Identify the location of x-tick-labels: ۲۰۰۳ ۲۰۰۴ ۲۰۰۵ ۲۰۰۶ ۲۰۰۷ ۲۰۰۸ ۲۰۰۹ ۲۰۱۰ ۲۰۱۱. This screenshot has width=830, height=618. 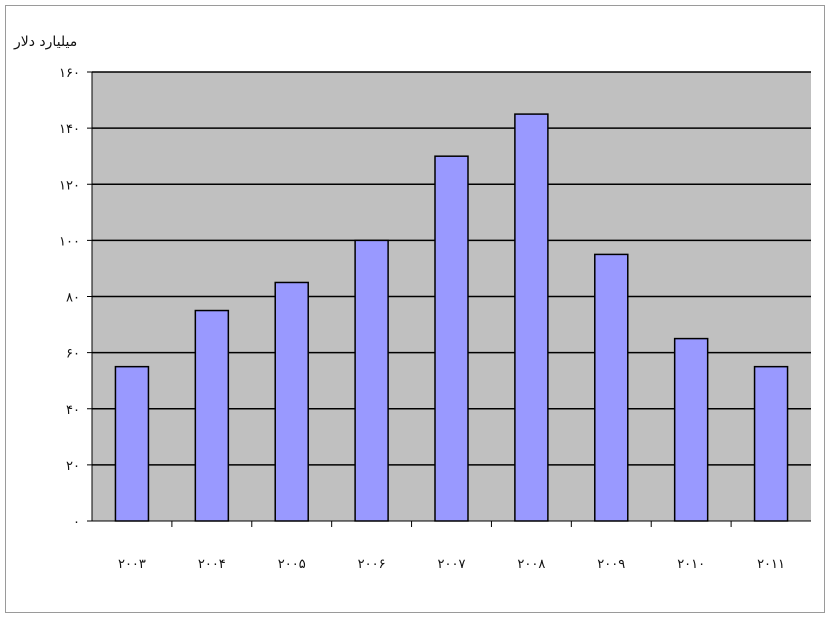
(451, 546).